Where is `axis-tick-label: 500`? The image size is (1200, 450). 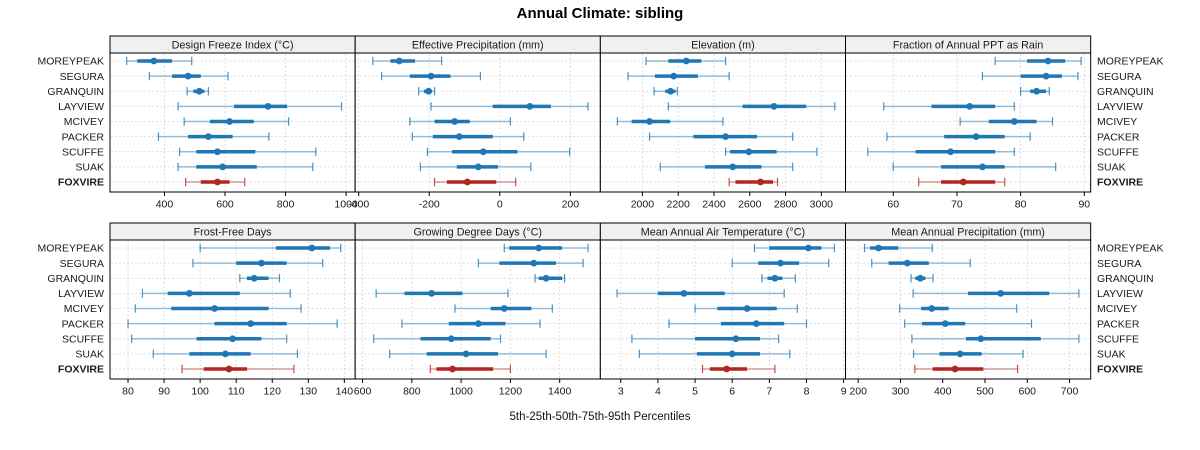 axis-tick-label: 500 is located at coordinates (985, 392).